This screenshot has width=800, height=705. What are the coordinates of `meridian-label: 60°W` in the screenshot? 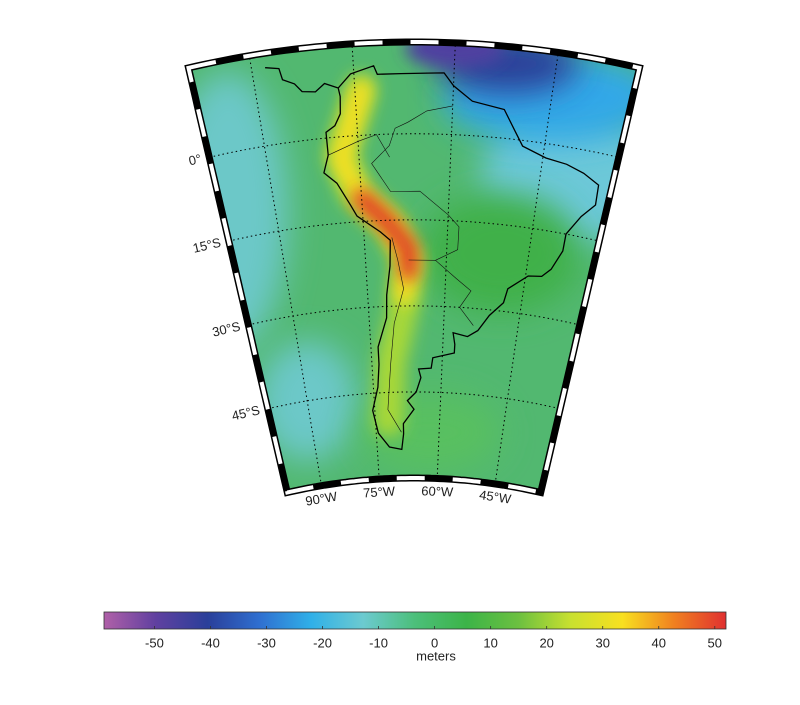 It's located at (437, 491).